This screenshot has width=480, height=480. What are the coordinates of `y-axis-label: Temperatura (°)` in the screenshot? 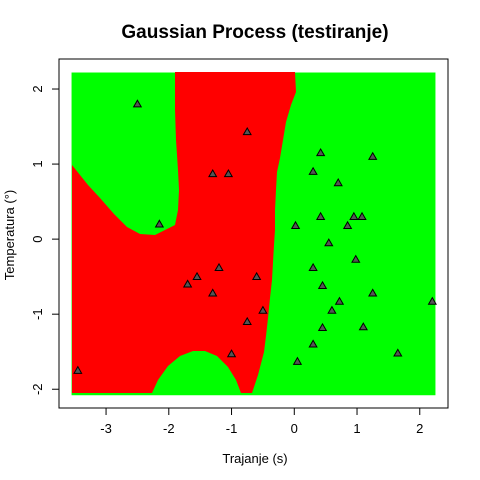 It's located at (9, 235).